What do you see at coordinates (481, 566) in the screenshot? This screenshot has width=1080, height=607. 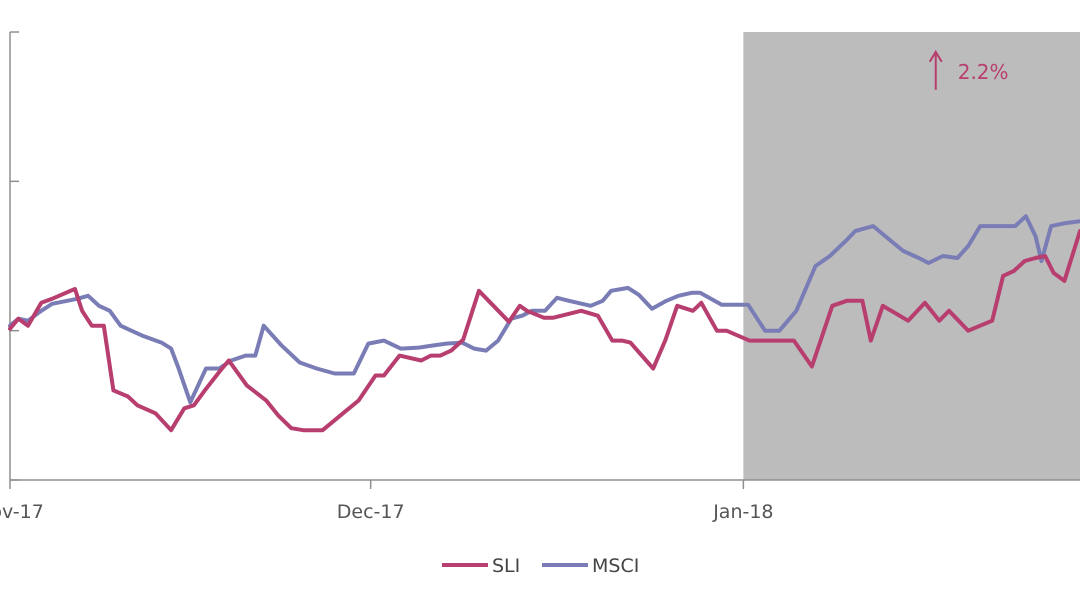 I see `legend-item-sli: SLI` at bounding box center [481, 566].